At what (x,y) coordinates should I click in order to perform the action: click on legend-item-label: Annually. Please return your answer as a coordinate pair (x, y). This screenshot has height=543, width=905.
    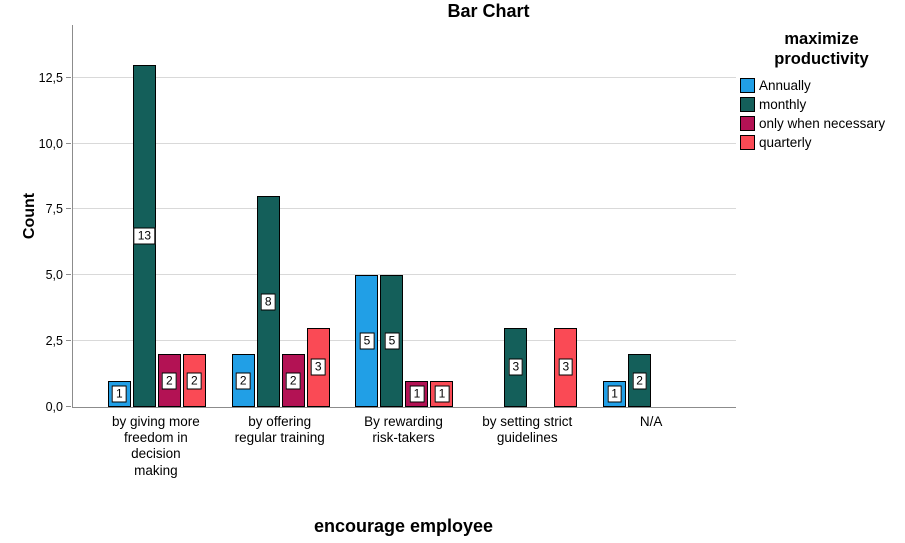
    Looking at the image, I should click on (785, 86).